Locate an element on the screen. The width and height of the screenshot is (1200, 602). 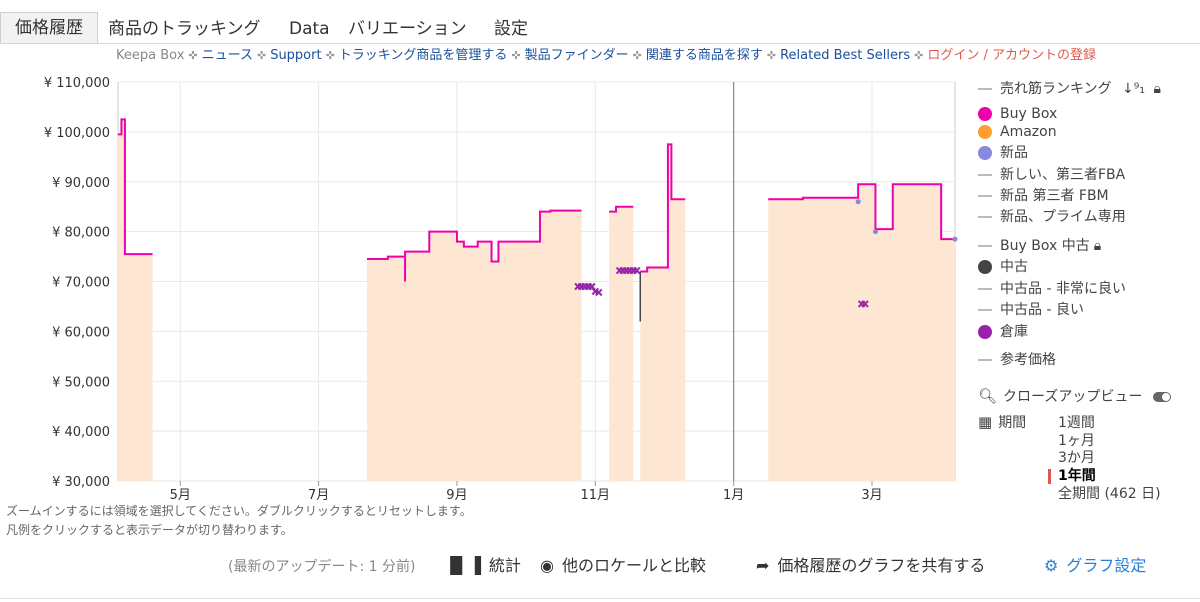
stats-label: 統計 is located at coordinates (504, 565).